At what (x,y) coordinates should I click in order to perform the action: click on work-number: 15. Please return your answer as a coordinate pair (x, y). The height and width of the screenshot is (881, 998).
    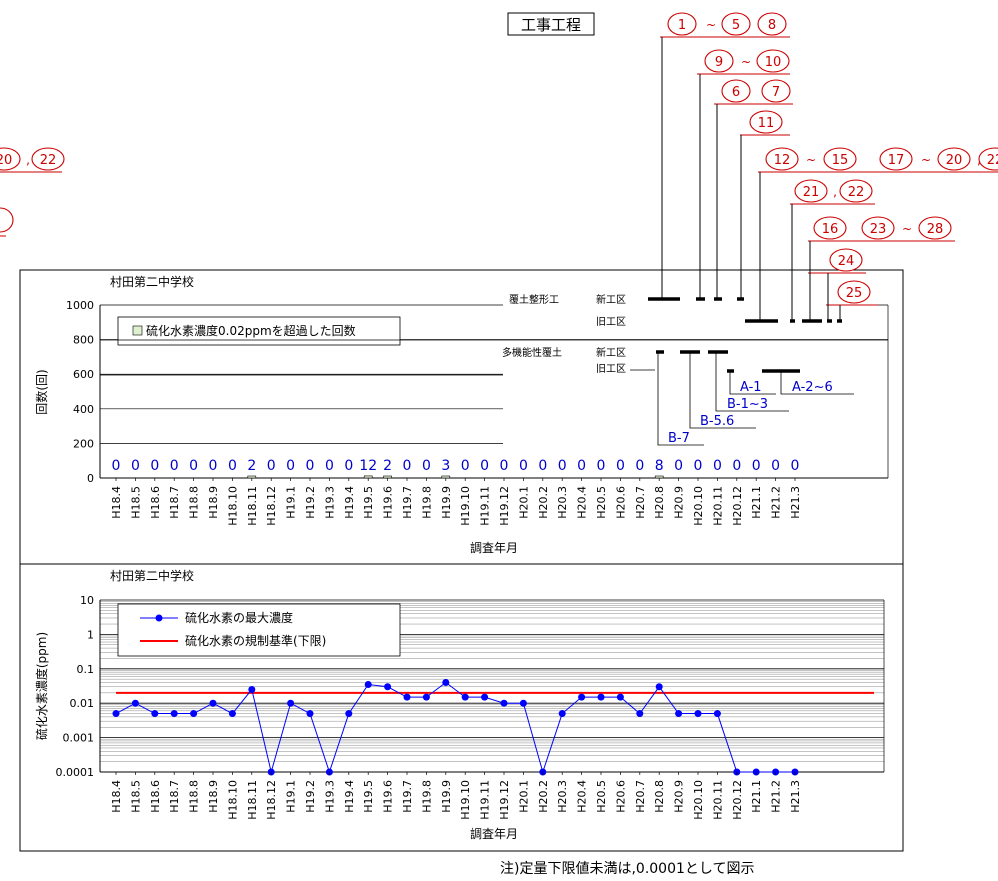
    Looking at the image, I should click on (840, 160).